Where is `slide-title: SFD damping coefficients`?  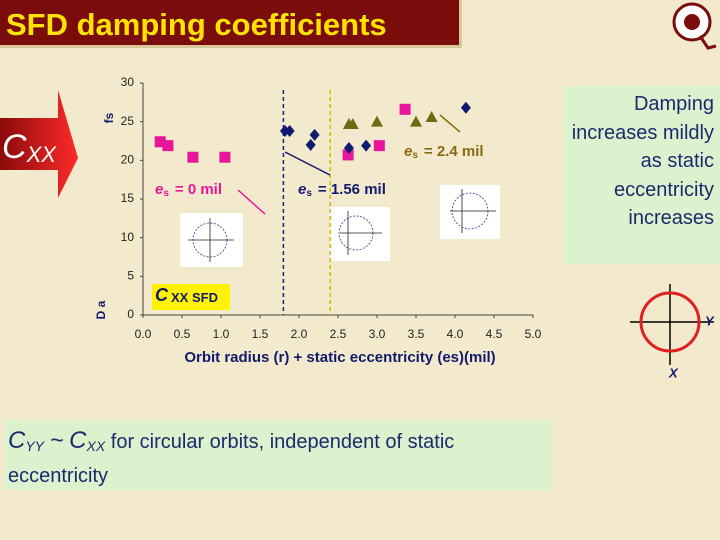
slide-title: SFD damping coefficients is located at coordinates (231, 24).